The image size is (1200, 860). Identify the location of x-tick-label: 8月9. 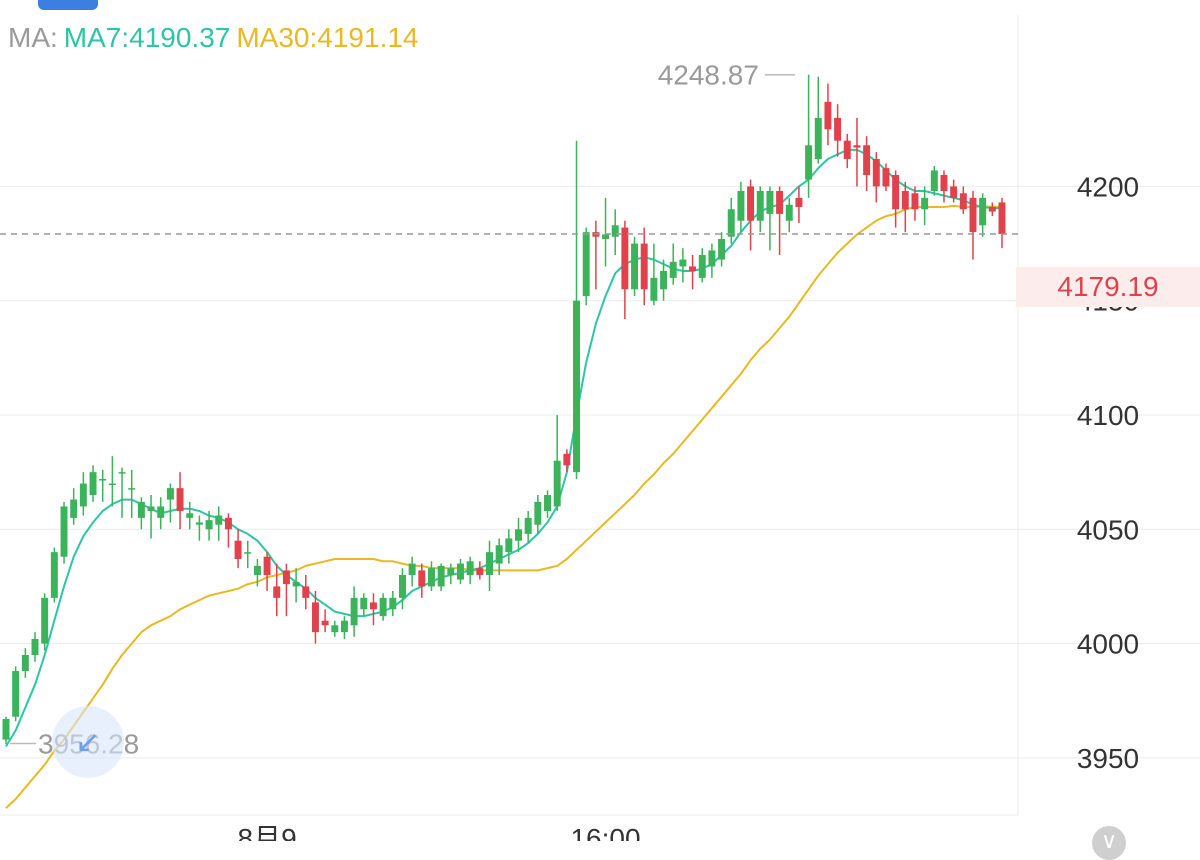
(267, 832).